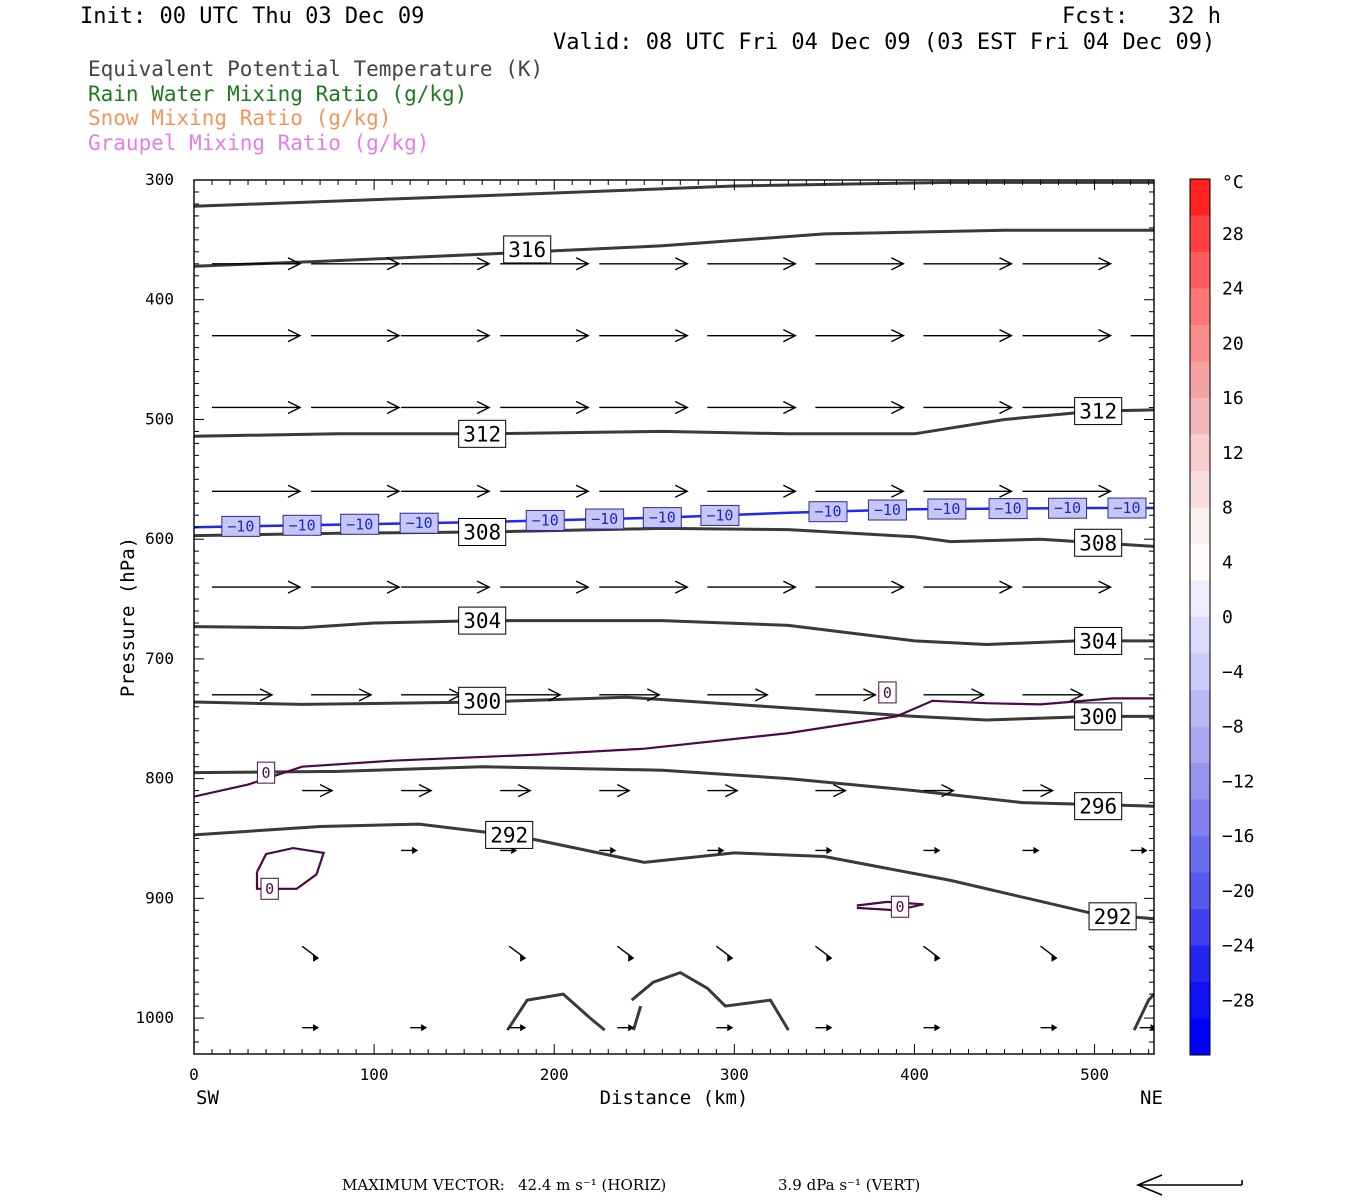 The width and height of the screenshot is (1350, 1200). I want to click on theta-e-label-296-box, so click(1098, 806).